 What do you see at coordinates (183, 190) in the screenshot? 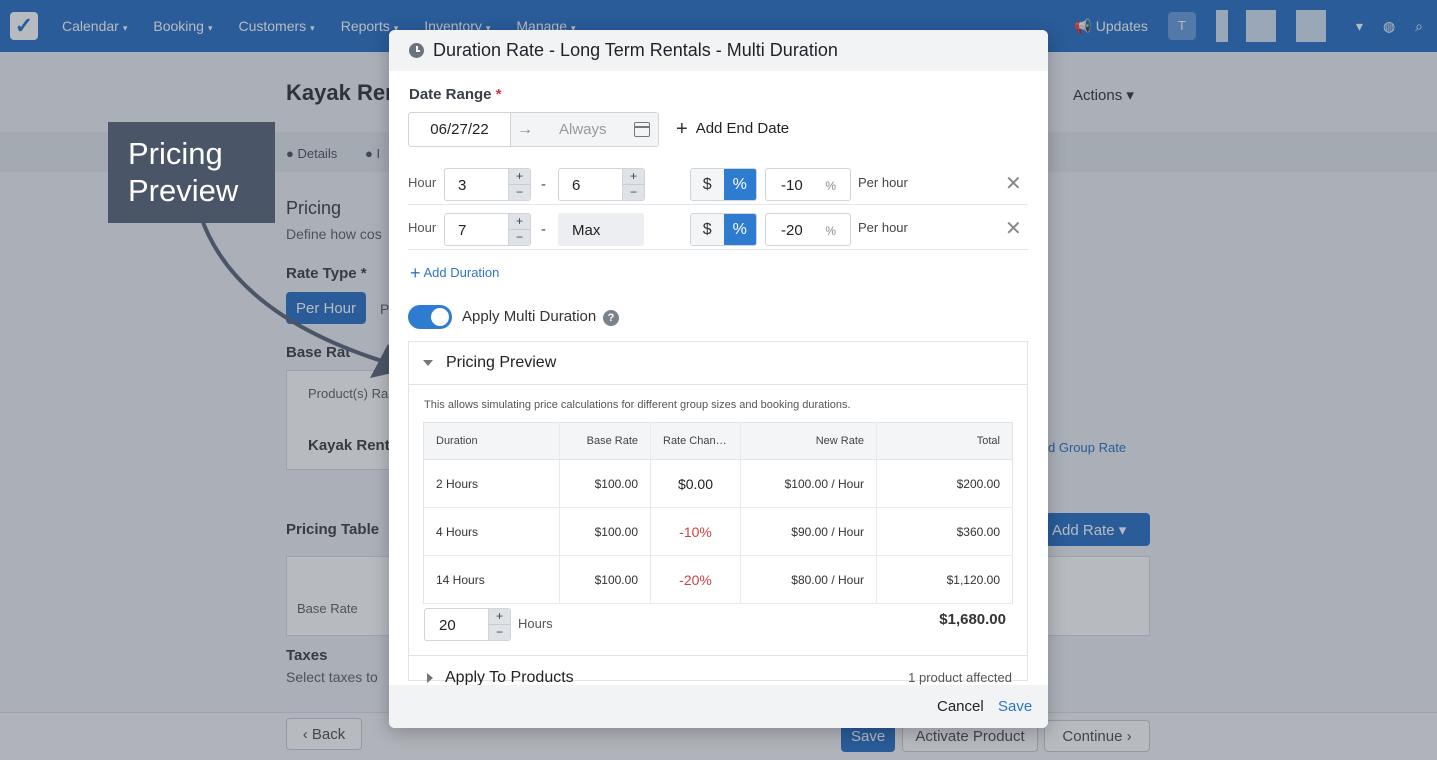
I see `callout-line-2: Preview` at bounding box center [183, 190].